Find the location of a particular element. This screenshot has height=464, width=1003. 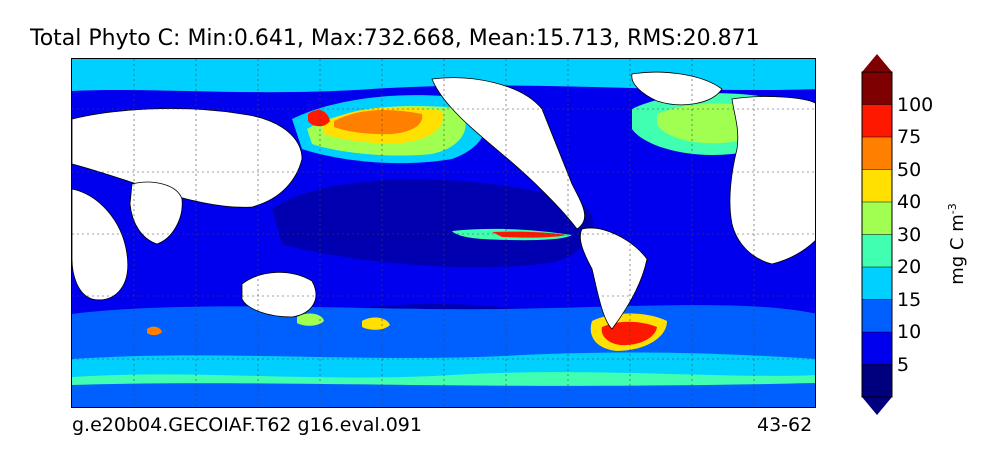

land-indian-subcontinent is located at coordinates (156, 213).